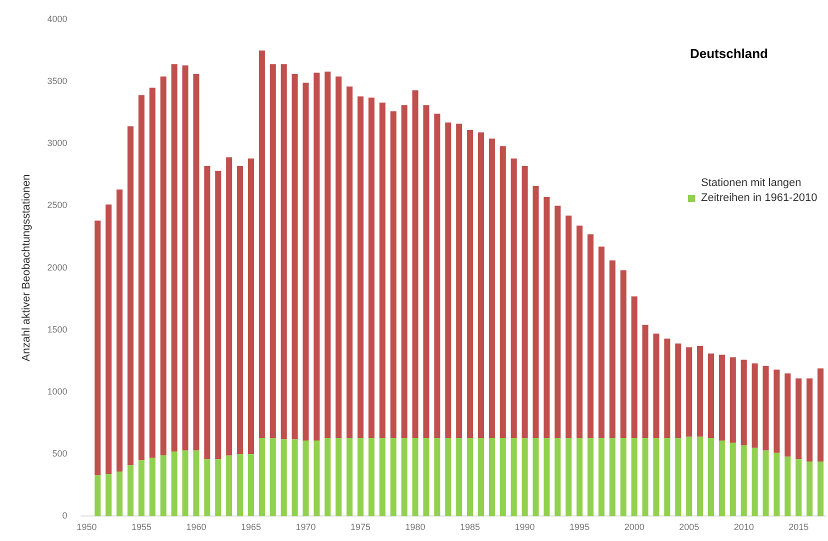 This screenshot has width=828, height=541. Describe the element at coordinates (744, 527) in the screenshot. I see `x-tick-label: 2010` at that location.